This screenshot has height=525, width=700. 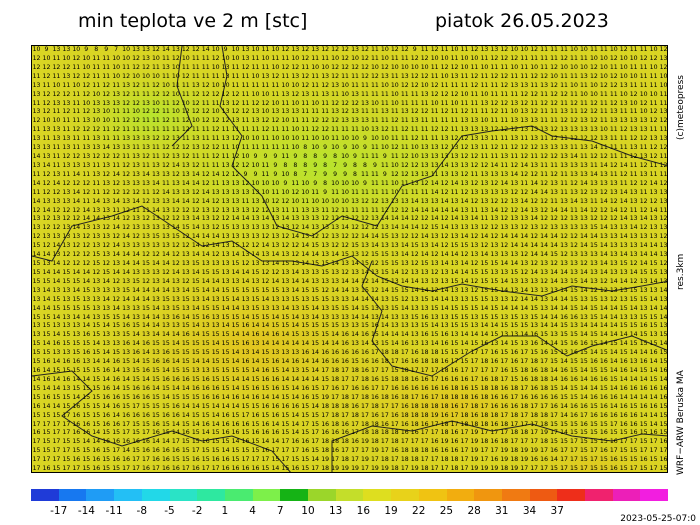 I want to click on model-label: WRF−ARW Beruska MA, so click(x=681, y=422).